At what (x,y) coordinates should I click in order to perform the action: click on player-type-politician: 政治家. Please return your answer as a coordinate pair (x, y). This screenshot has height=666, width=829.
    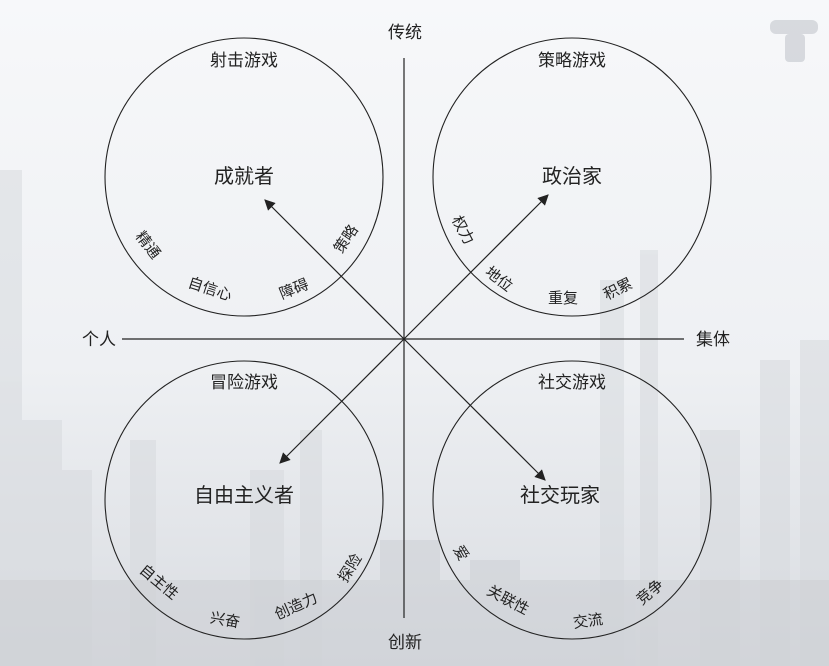
    Looking at the image, I should click on (572, 176).